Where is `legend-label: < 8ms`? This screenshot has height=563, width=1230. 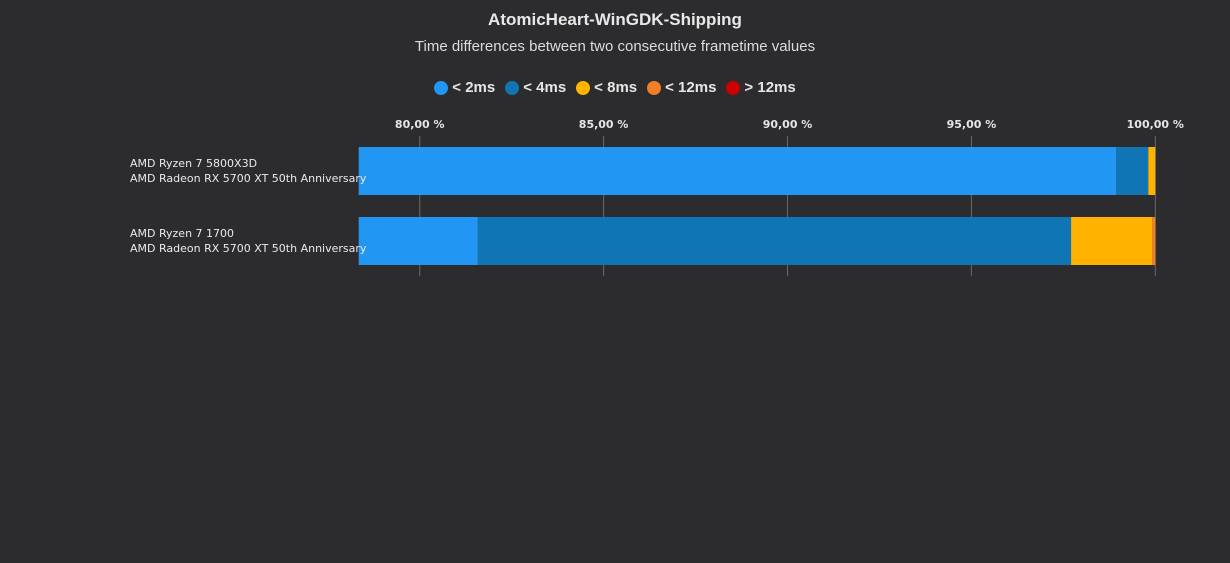 legend-label: < 8ms is located at coordinates (616, 87).